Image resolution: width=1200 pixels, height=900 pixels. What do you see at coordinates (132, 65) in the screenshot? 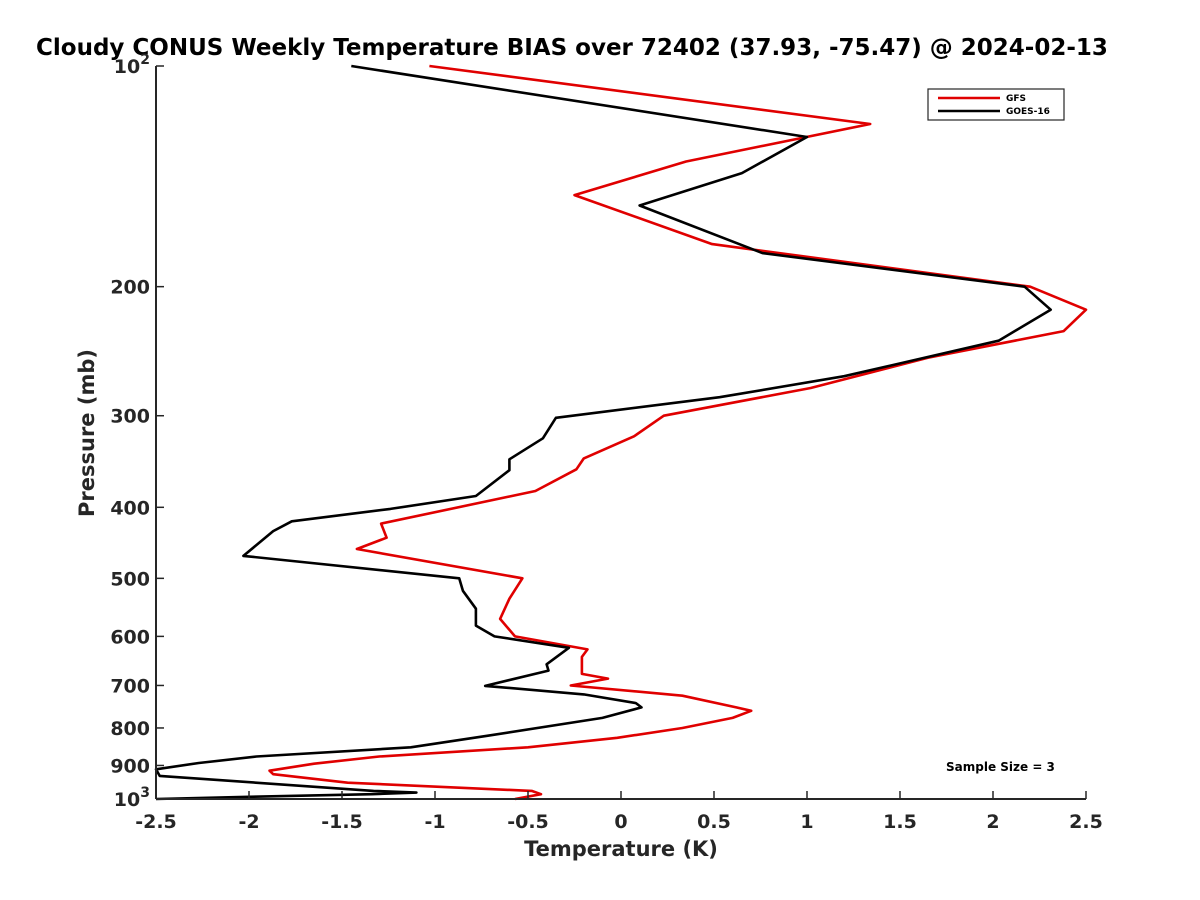
I see `y-tick-label: 10²` at bounding box center [132, 65].